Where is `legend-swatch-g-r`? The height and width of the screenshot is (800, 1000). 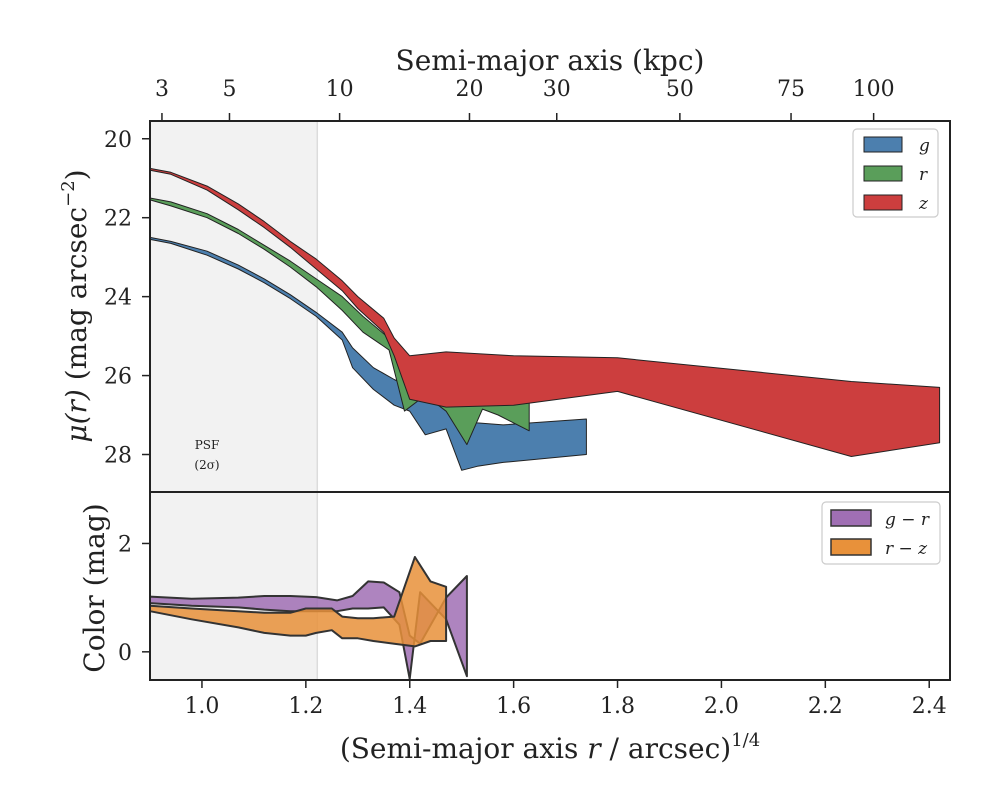 legend-swatch-g-r is located at coordinates (851, 518).